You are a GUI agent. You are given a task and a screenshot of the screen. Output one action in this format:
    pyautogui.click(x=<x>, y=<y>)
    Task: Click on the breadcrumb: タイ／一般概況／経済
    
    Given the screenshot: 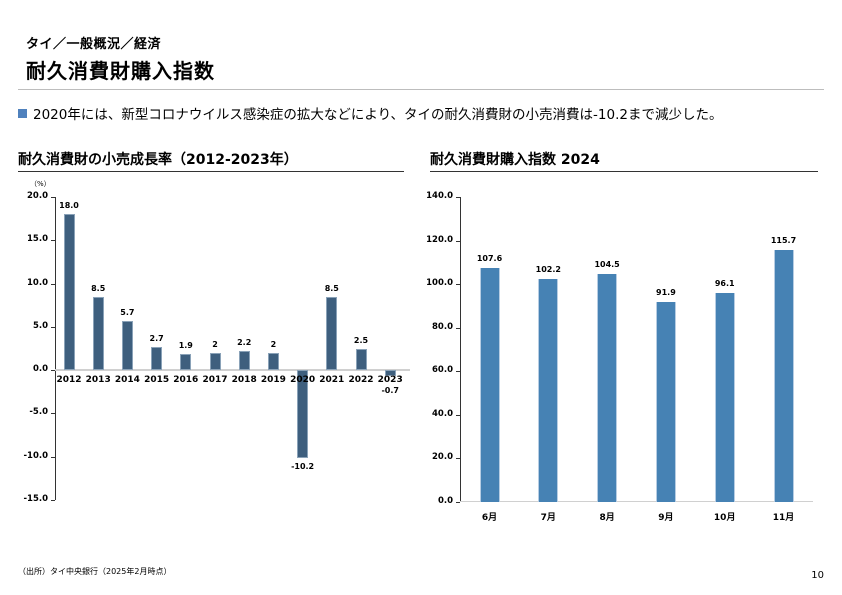 What is the action you would take?
    pyautogui.click(x=94, y=44)
    